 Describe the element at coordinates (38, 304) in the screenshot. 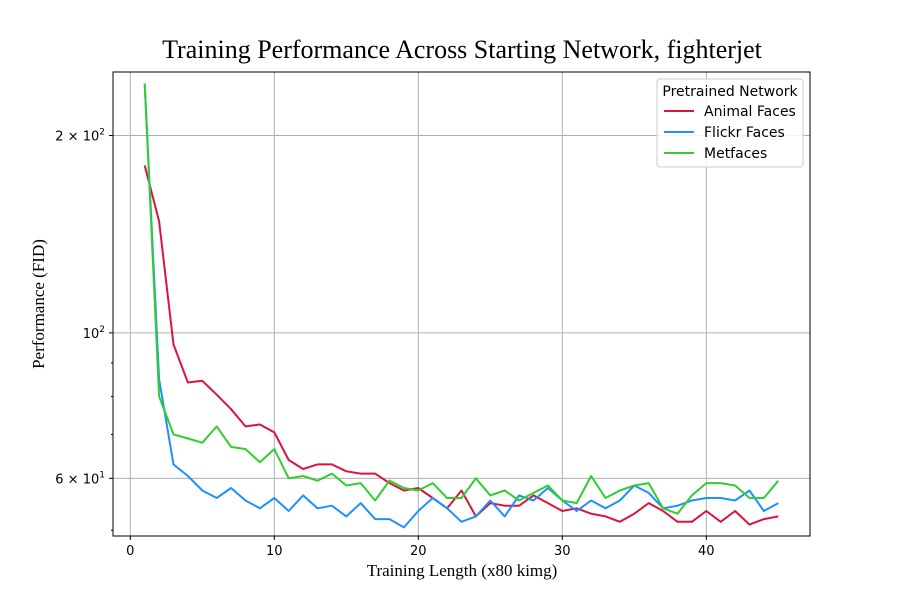

I see `y-axis-label: Performance (FID)` at that location.